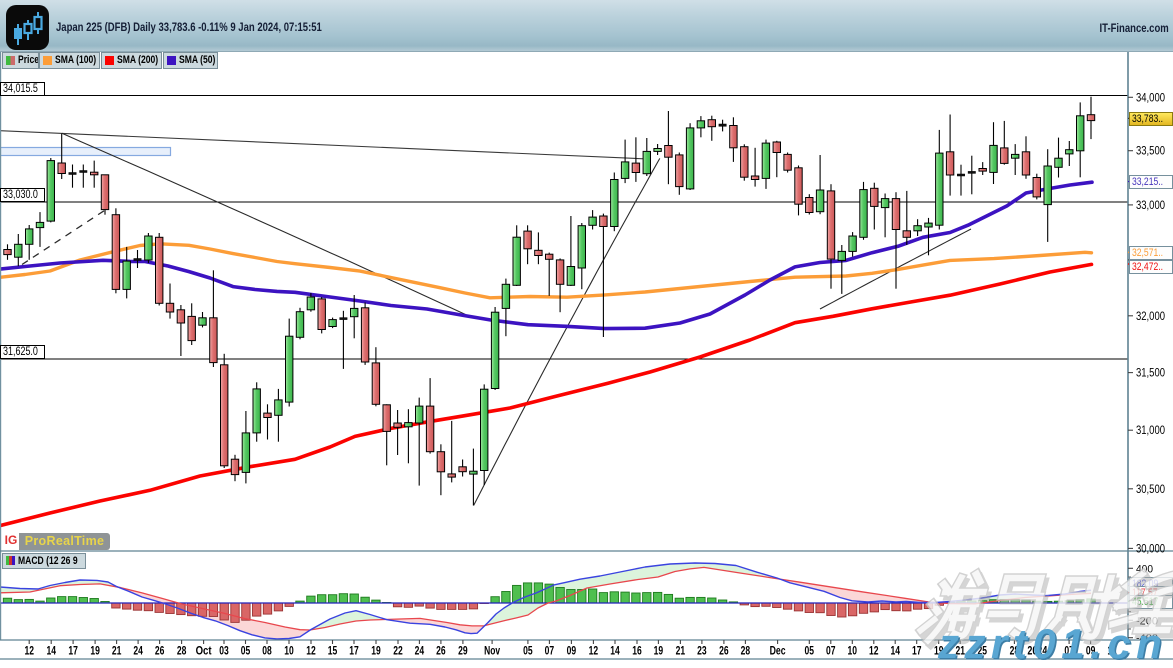 The height and width of the screenshot is (668, 1173). Describe the element at coordinates (1150, 152) in the screenshot. I see `svg-text: 33,500` at that location.